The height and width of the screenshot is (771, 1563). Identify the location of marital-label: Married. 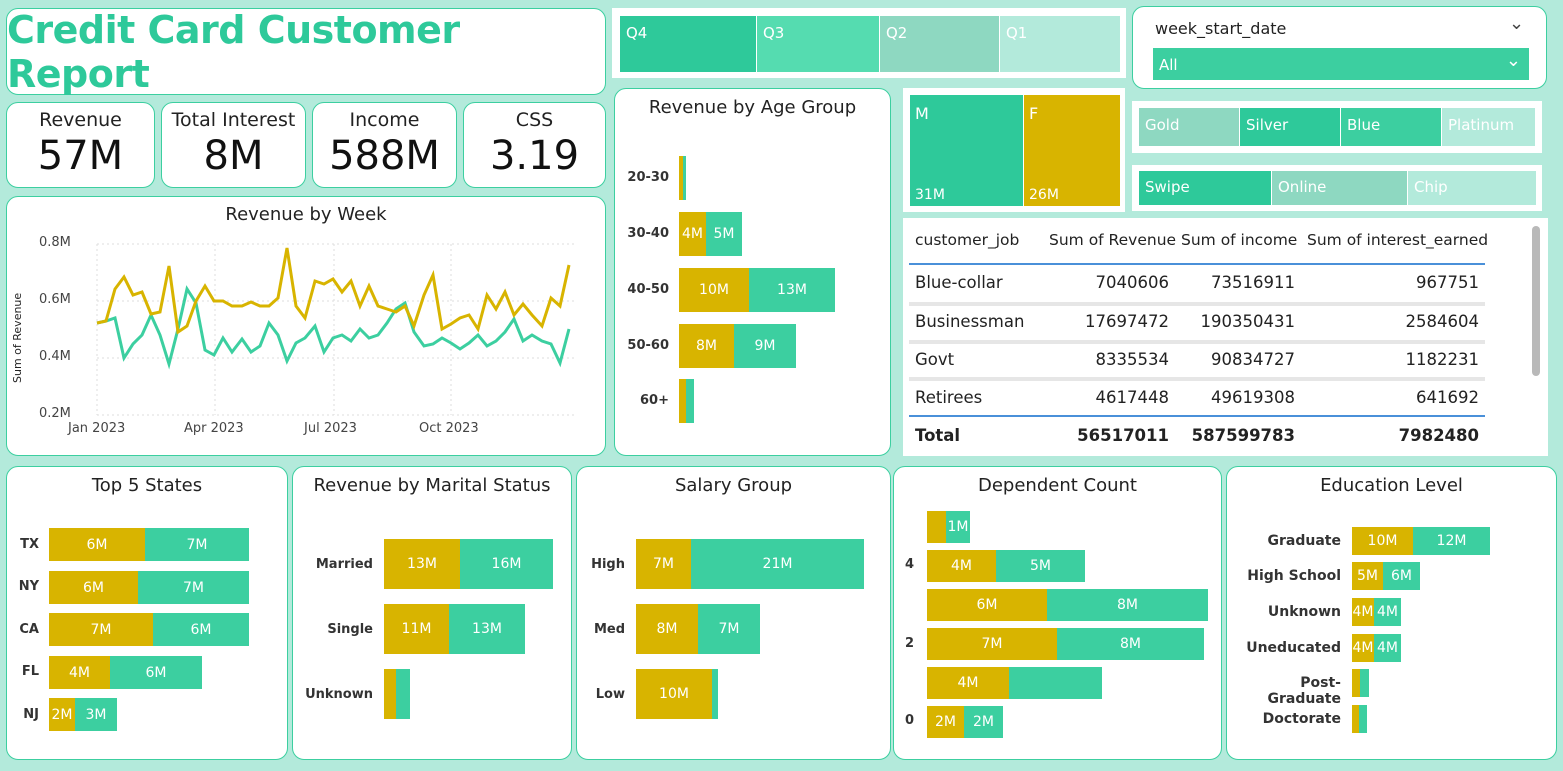
(344, 564).